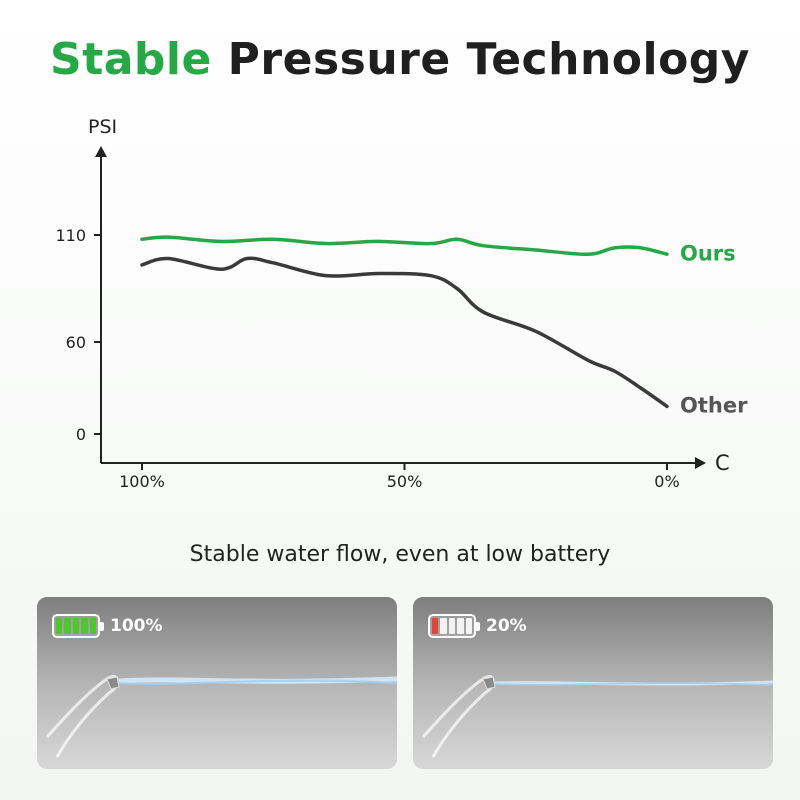 The image size is (800, 800). I want to click on page-title: Stable Pressure Technology, so click(400, 59).